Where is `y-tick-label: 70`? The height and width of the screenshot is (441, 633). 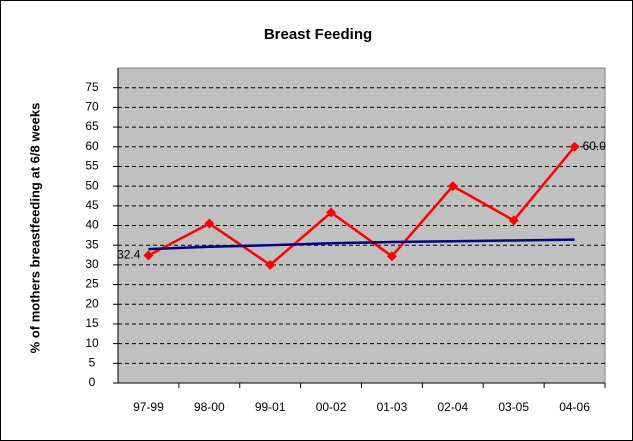 y-tick-label: 70 is located at coordinates (92, 107).